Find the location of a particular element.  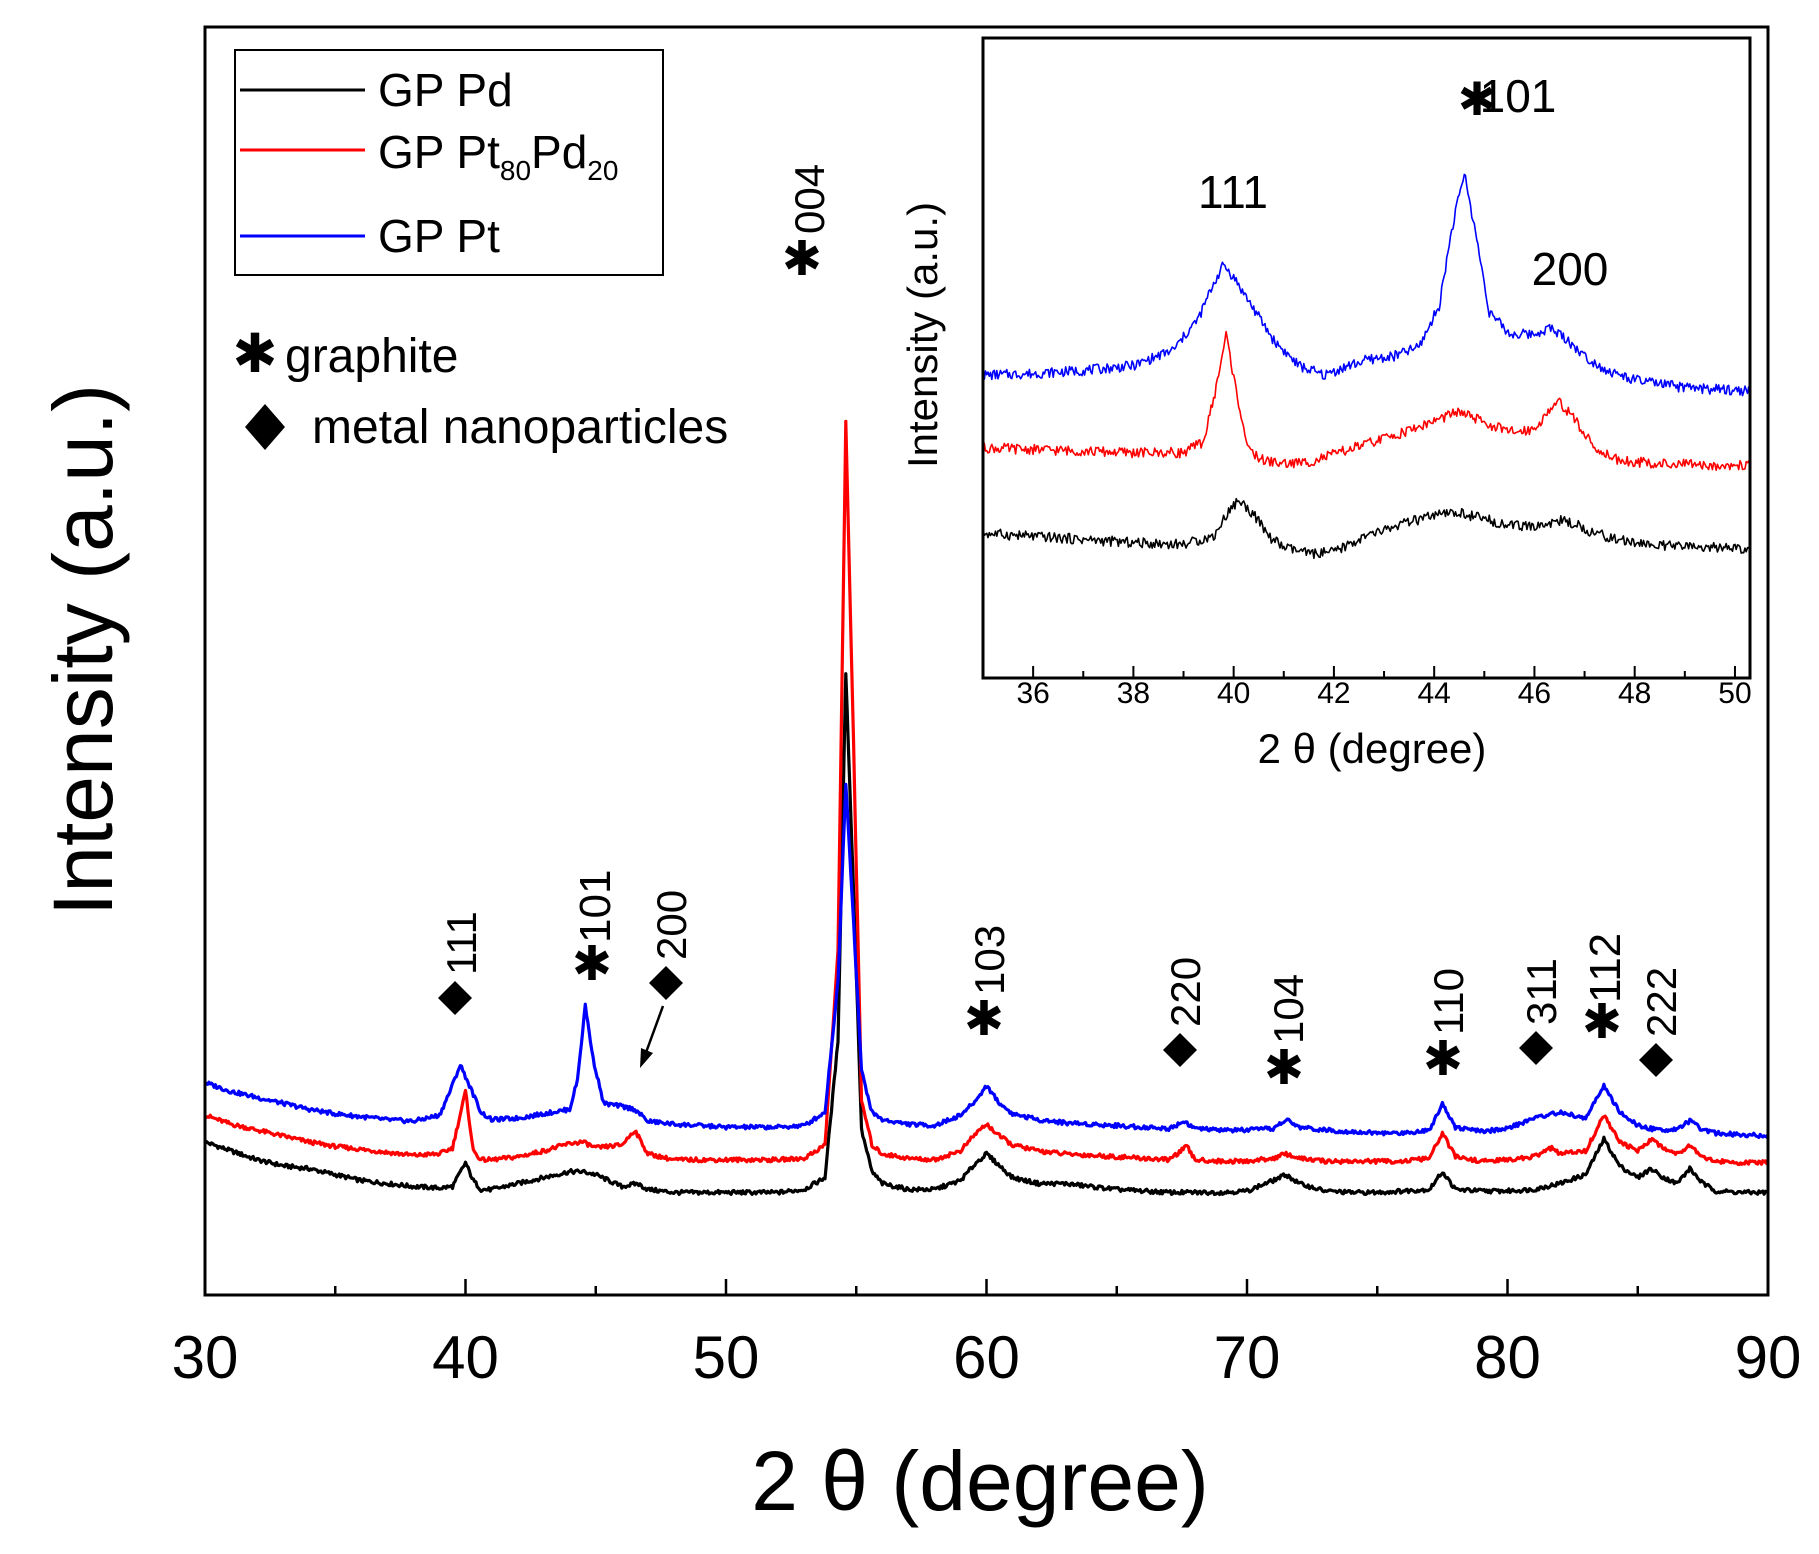

main-tick-label: 80 is located at coordinates (1507, 1357).